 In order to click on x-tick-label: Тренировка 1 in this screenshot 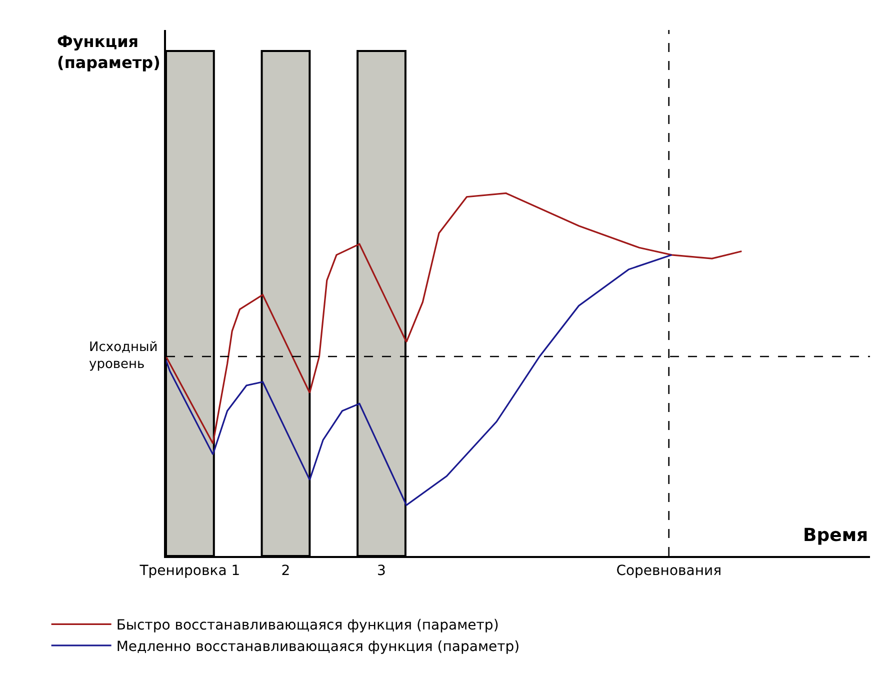, I will do `click(189, 570)`.